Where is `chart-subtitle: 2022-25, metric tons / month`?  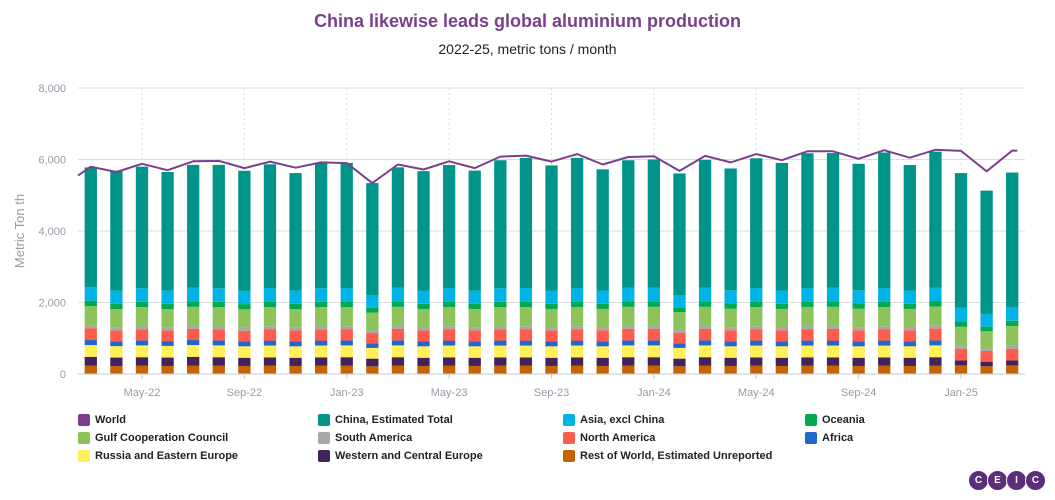 chart-subtitle: 2022-25, metric tons / month is located at coordinates (527, 49).